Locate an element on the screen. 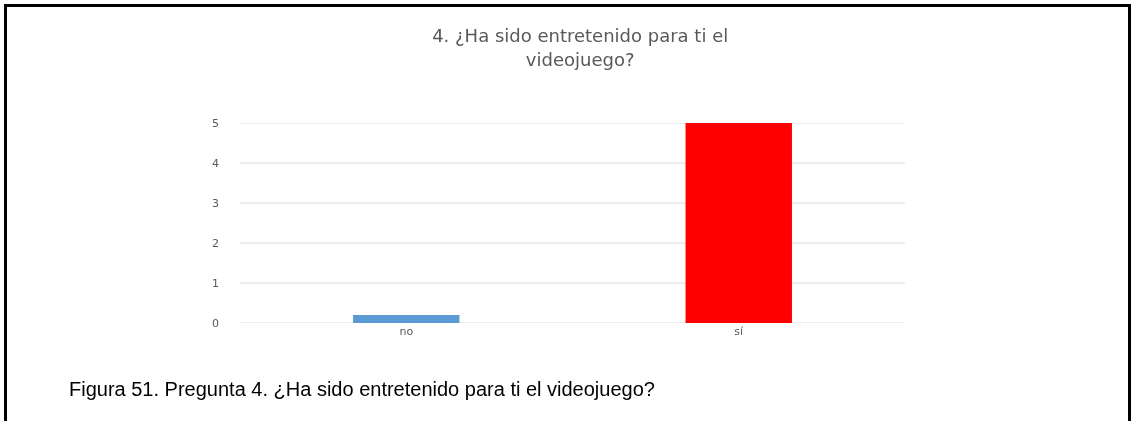 The height and width of the screenshot is (421, 1131). y-tick-label: 0 is located at coordinates (215, 323).